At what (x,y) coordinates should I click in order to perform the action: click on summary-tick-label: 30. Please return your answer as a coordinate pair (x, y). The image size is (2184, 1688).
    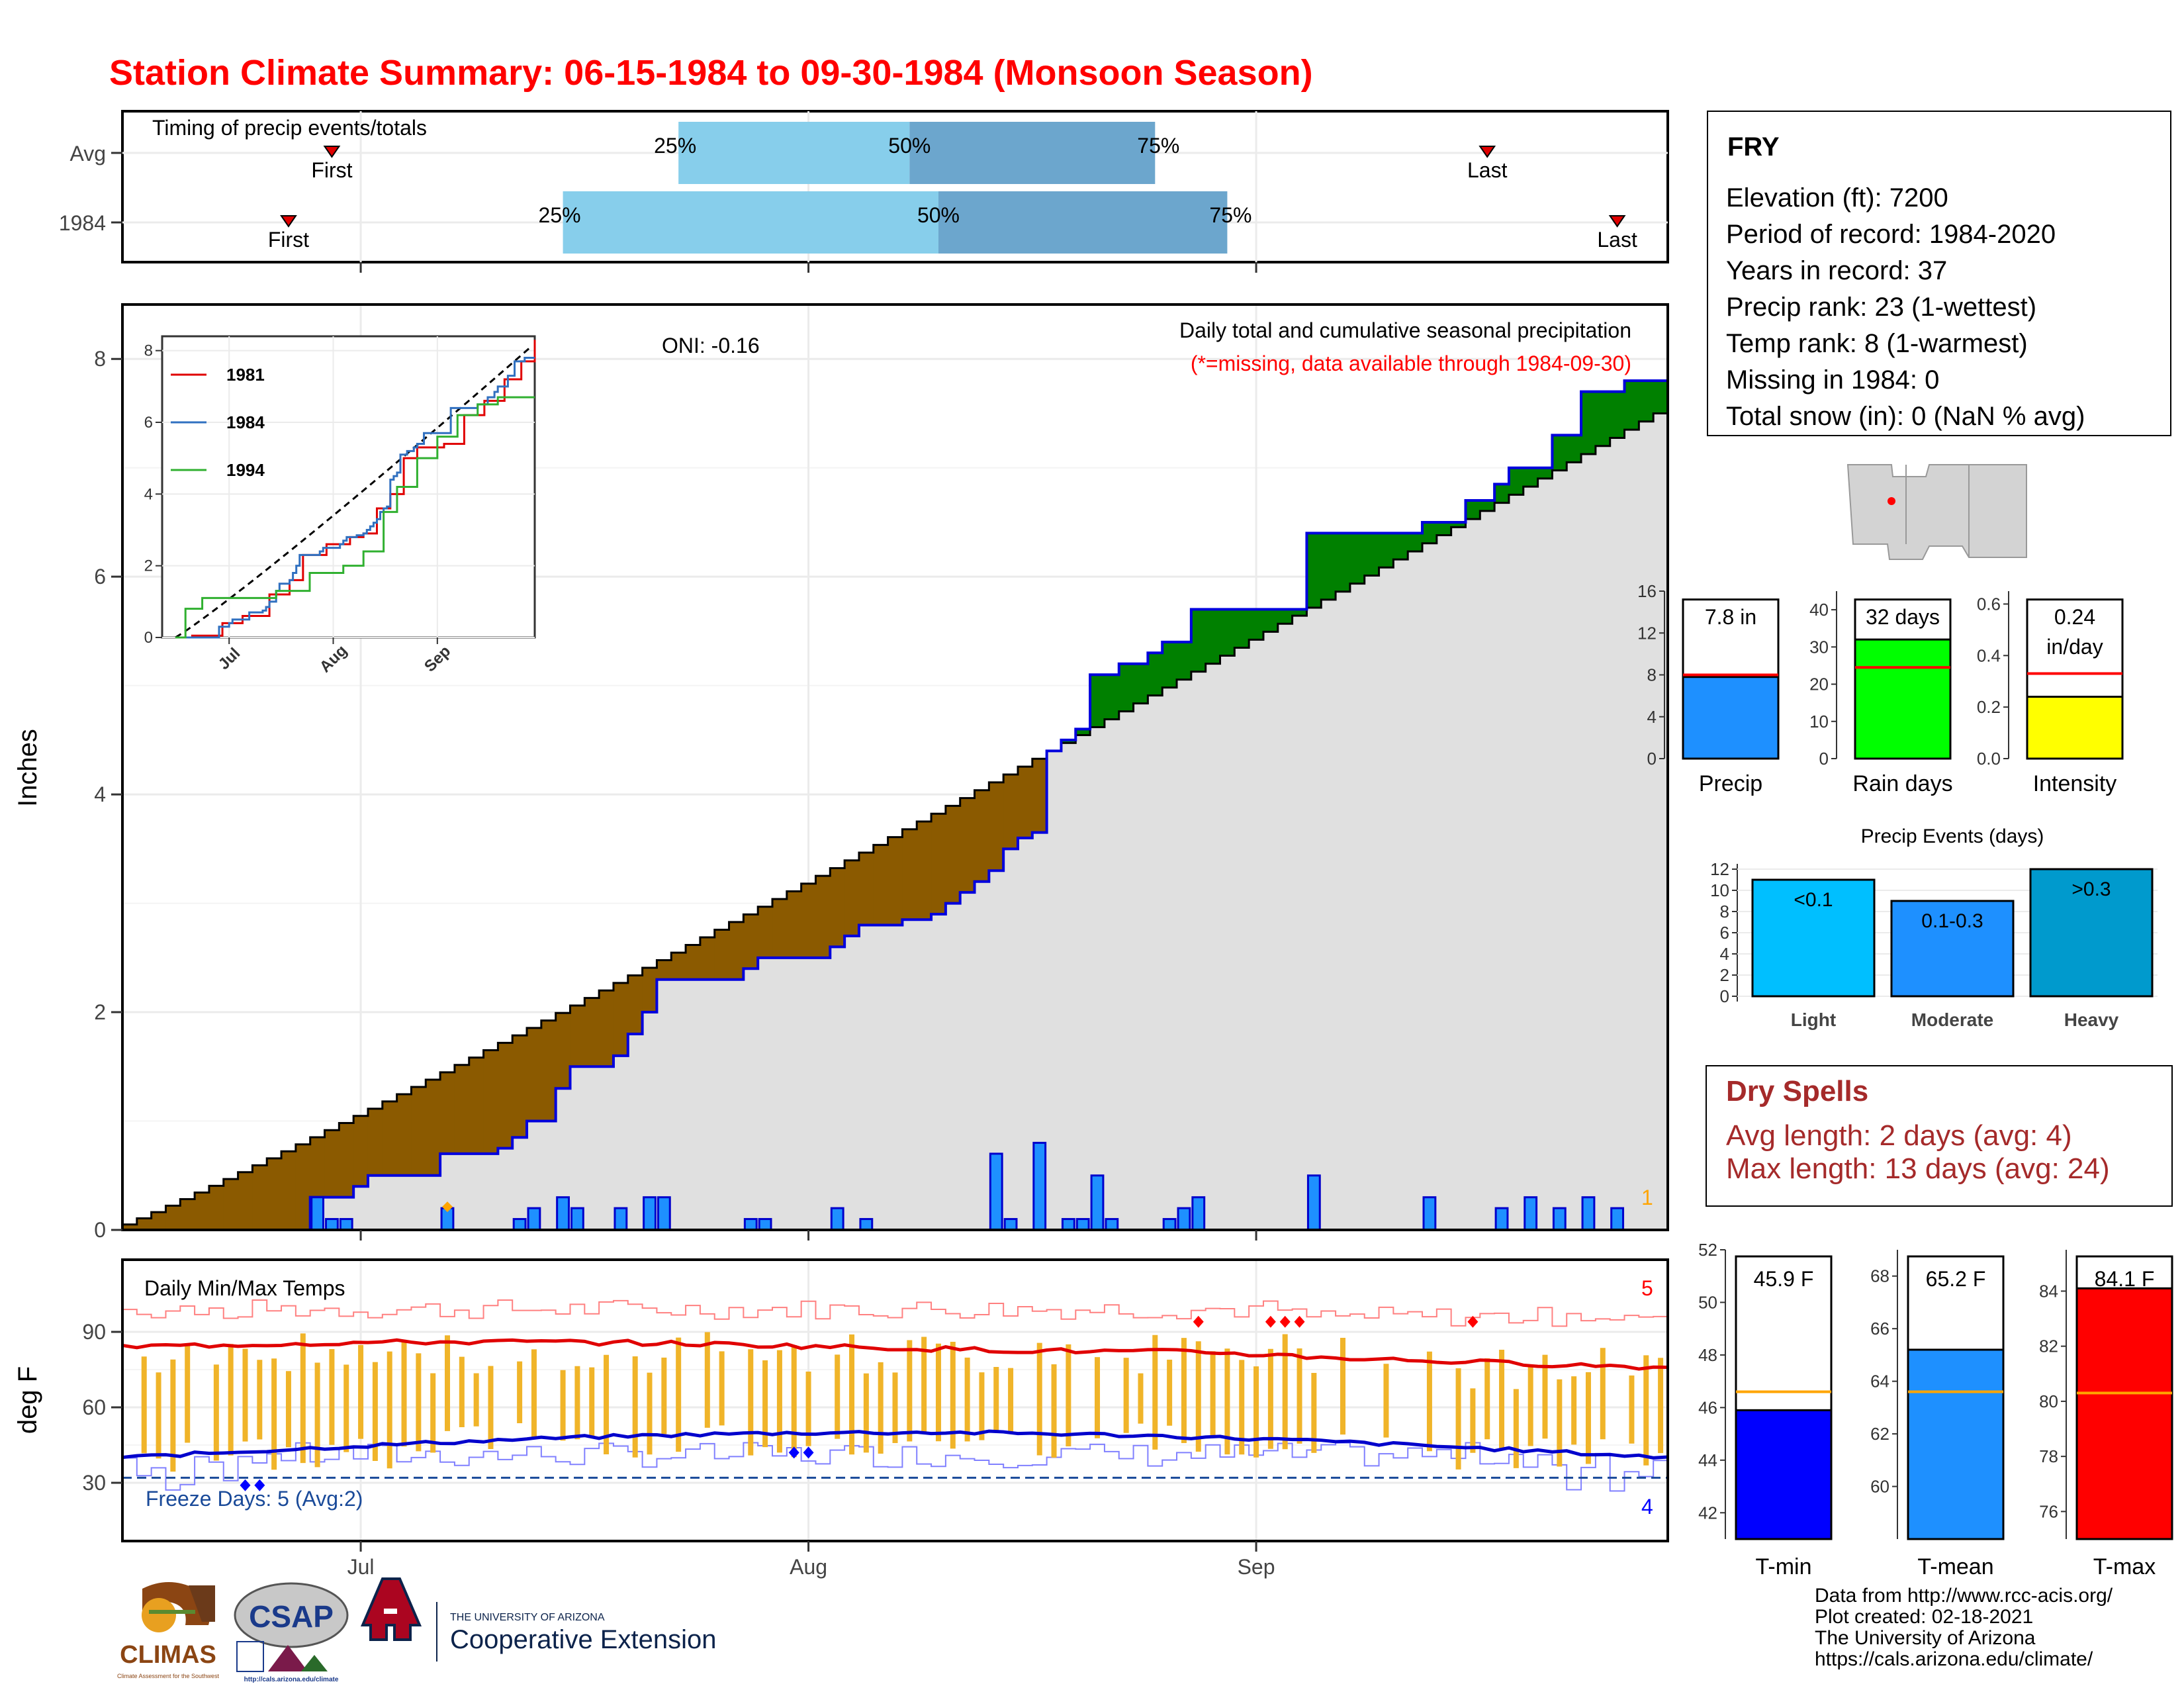
    Looking at the image, I should click on (1819, 647).